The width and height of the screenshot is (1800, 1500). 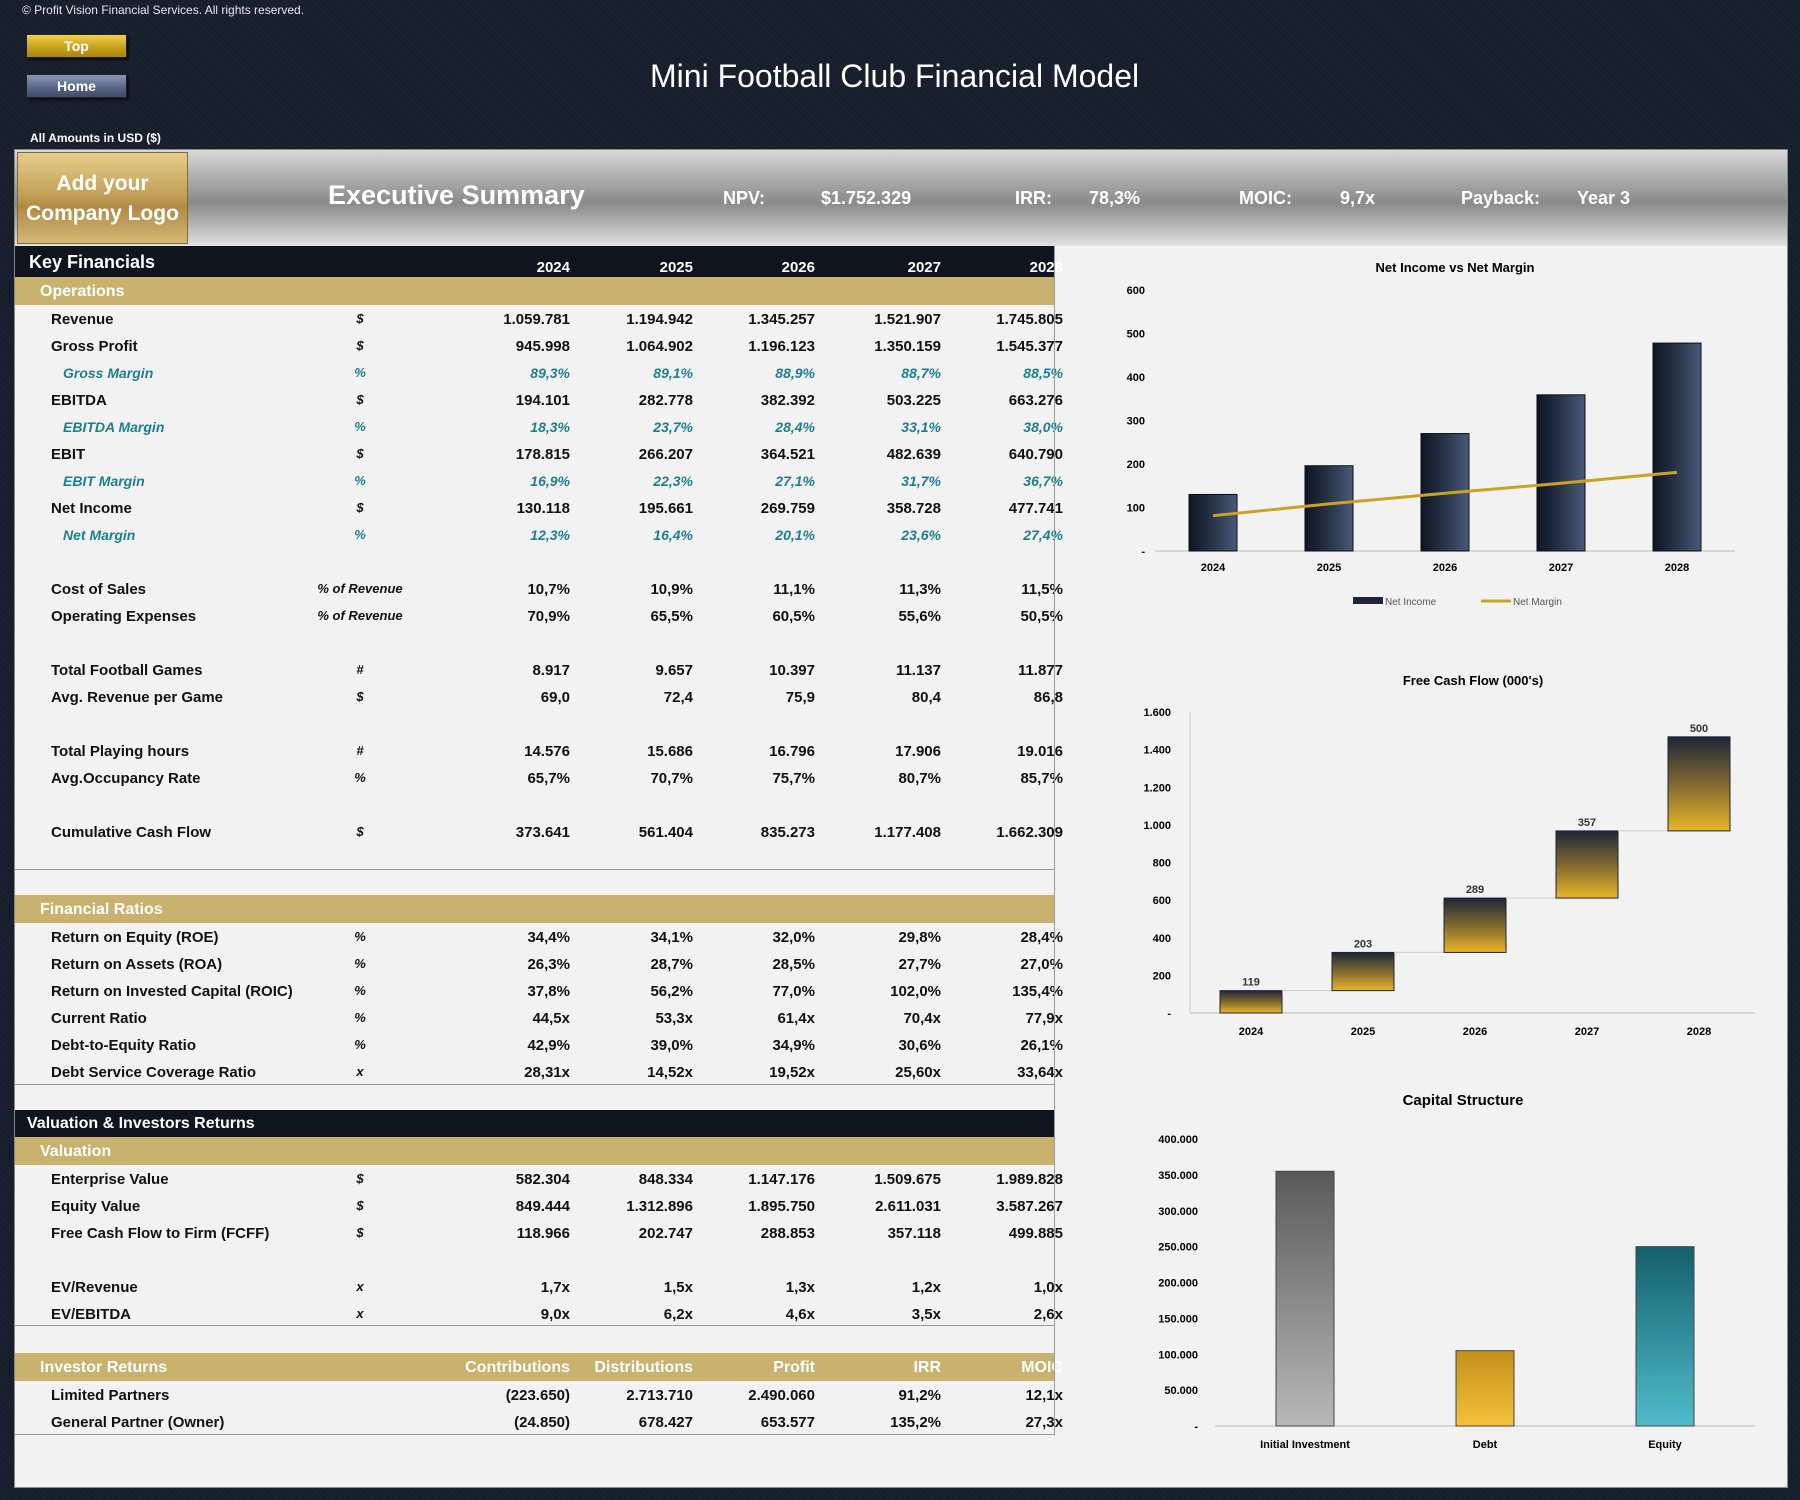 I want to click on y-tick-label: 600, so click(x=1162, y=901).